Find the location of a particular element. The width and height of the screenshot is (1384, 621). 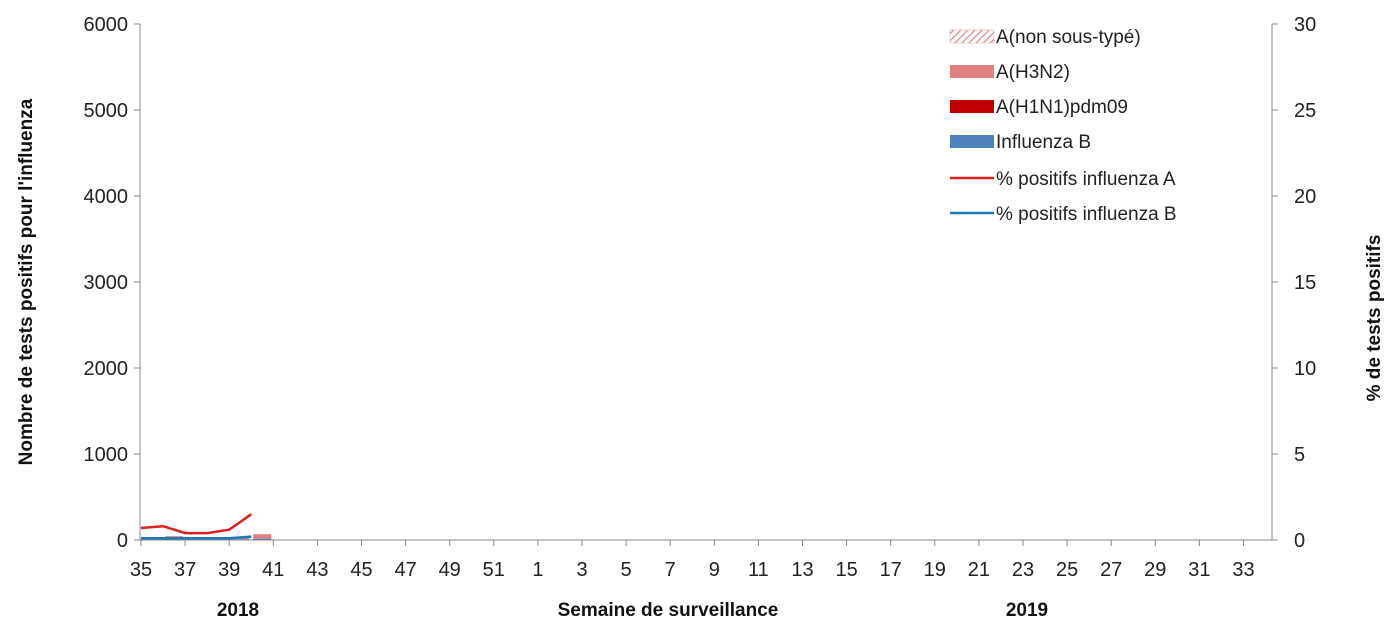

x-tick-label: 11 is located at coordinates (758, 570).